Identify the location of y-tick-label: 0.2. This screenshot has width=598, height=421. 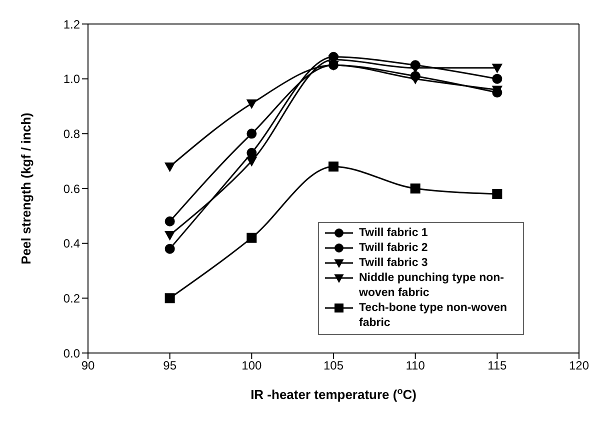
(71, 298).